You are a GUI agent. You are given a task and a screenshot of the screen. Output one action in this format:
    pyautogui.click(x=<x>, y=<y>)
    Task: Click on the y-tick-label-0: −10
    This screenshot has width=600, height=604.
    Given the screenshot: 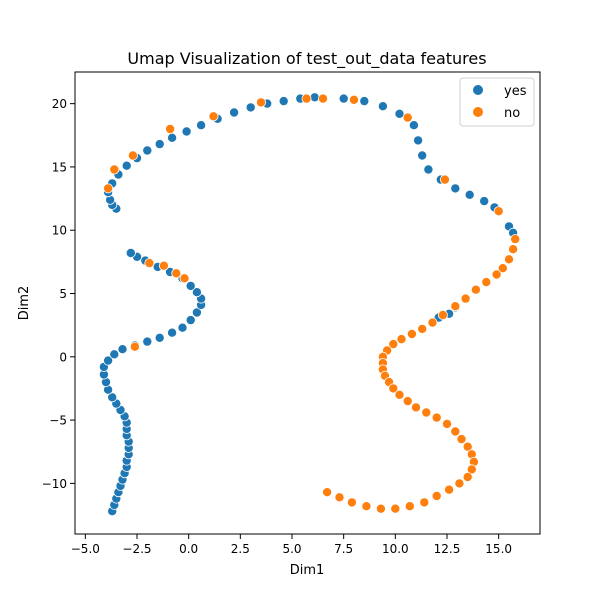 What is the action you would take?
    pyautogui.click(x=54, y=484)
    